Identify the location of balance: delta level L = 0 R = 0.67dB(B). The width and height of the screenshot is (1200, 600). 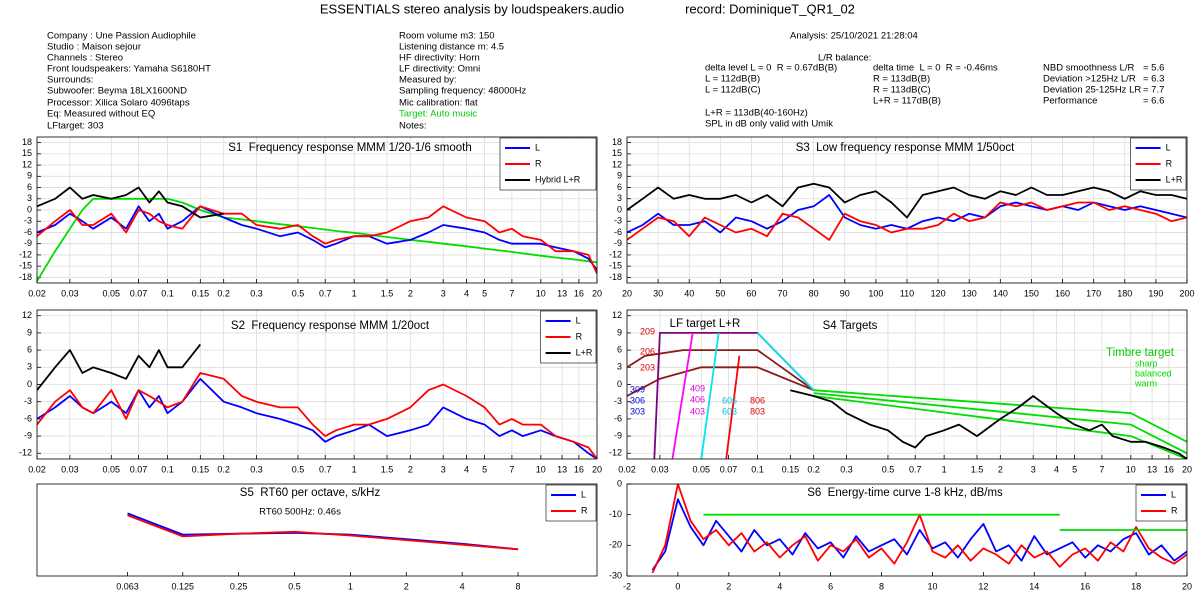
(771, 68).